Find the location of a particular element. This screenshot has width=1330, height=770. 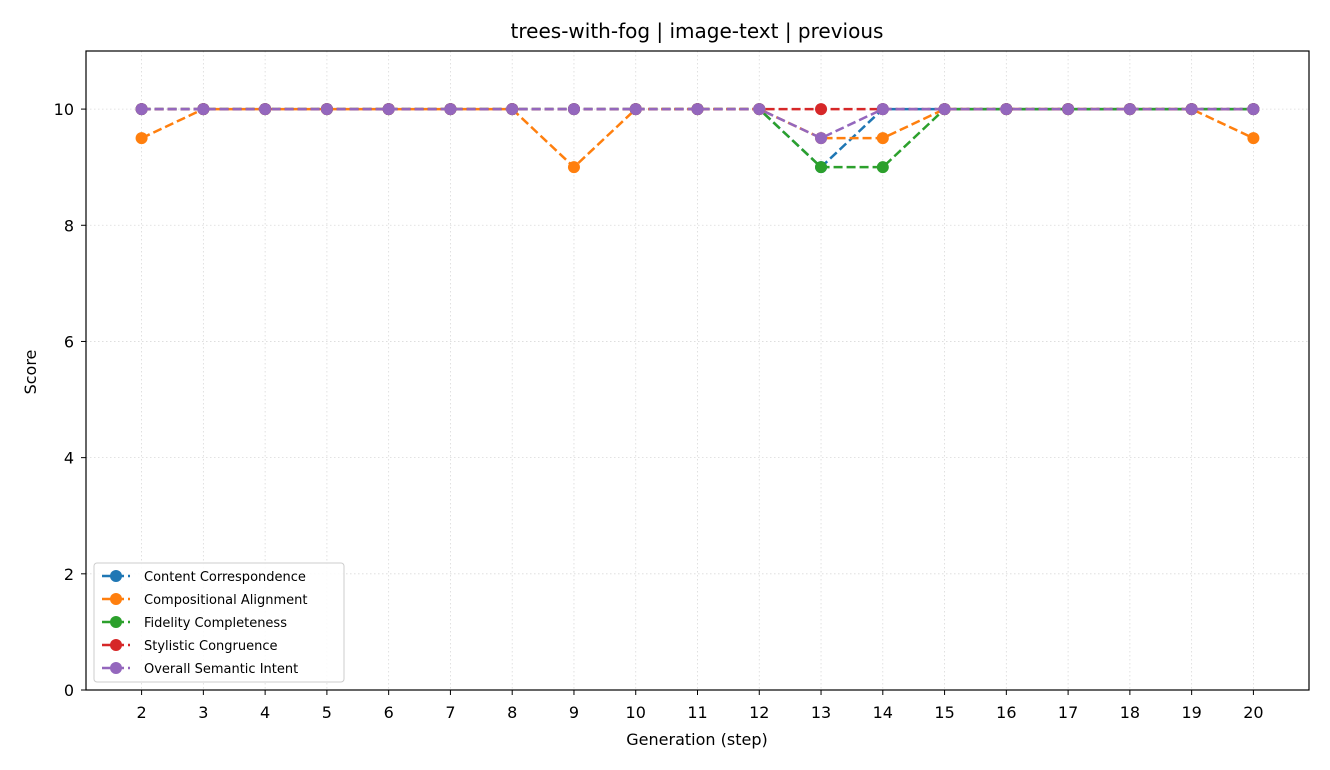

y-tick-label: 4 is located at coordinates (69, 458).